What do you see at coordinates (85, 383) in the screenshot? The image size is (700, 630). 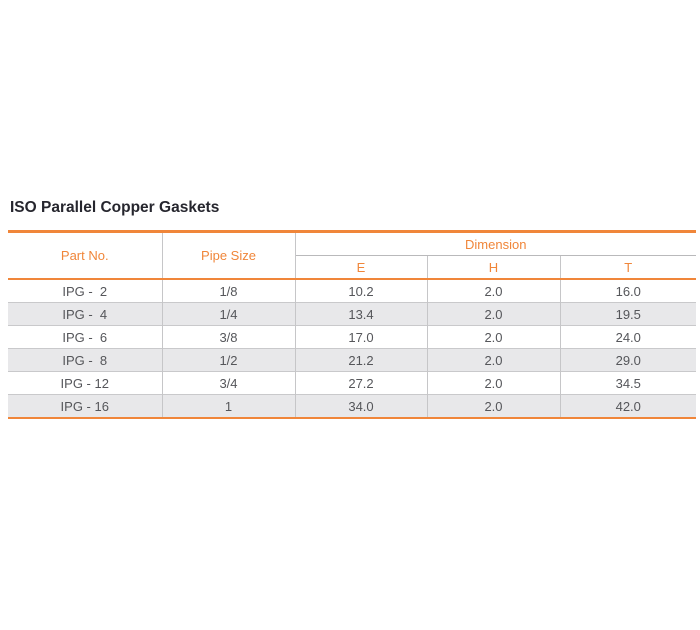 I see `cell-part-no: IPG - 12` at bounding box center [85, 383].